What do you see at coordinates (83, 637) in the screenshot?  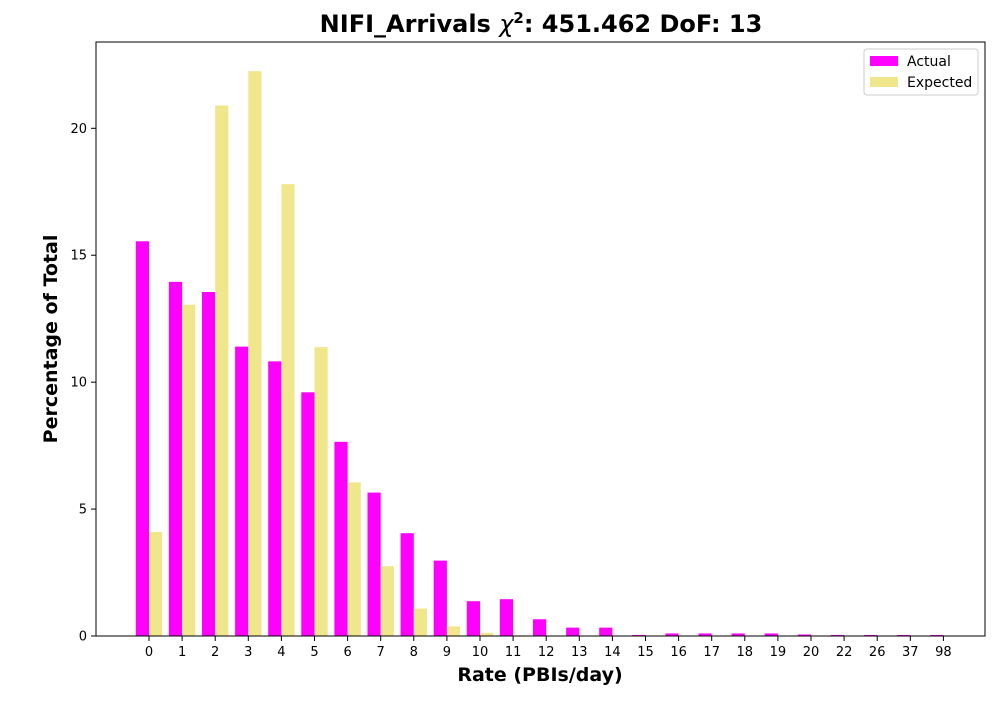 I see `y-tick-label: 0` at bounding box center [83, 637].